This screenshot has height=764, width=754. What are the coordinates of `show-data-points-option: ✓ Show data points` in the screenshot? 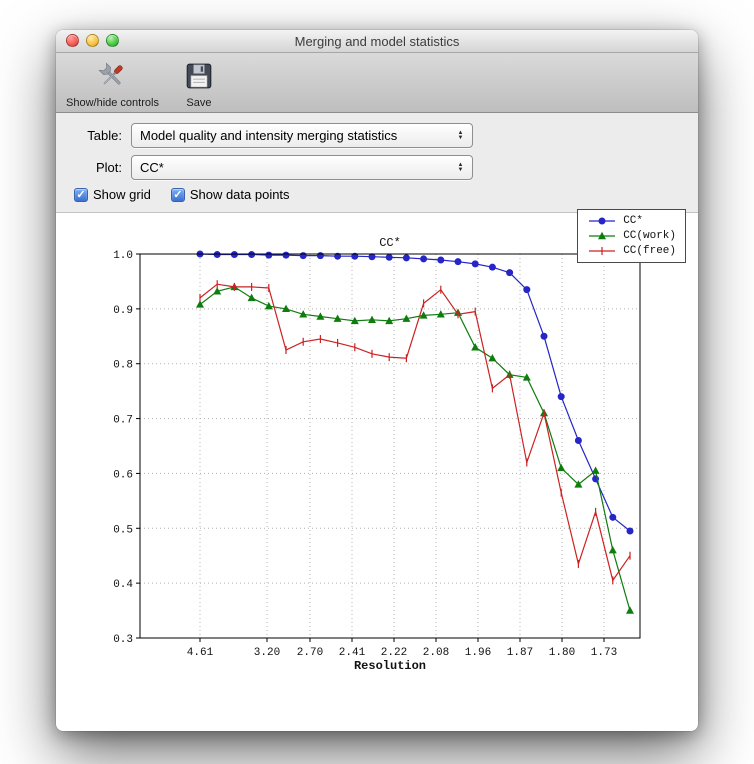 It's located at (230, 194).